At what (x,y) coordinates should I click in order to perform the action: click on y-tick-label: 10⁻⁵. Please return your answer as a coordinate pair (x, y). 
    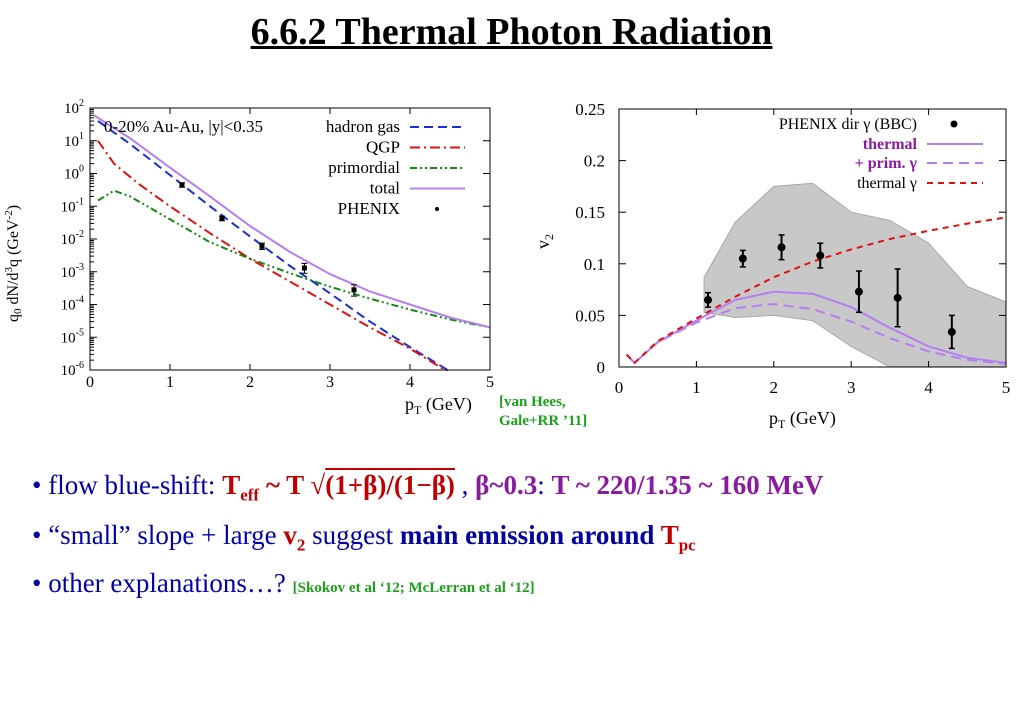
    Looking at the image, I should click on (72, 336).